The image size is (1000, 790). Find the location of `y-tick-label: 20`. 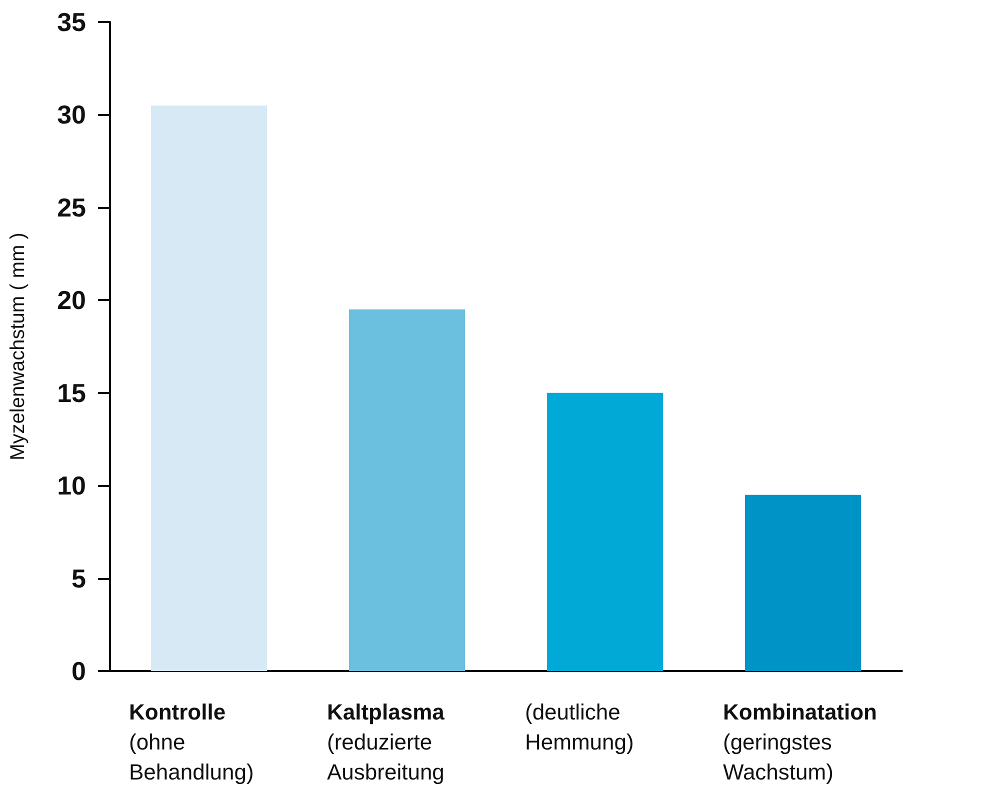

y-tick-label: 20 is located at coordinates (71, 300).